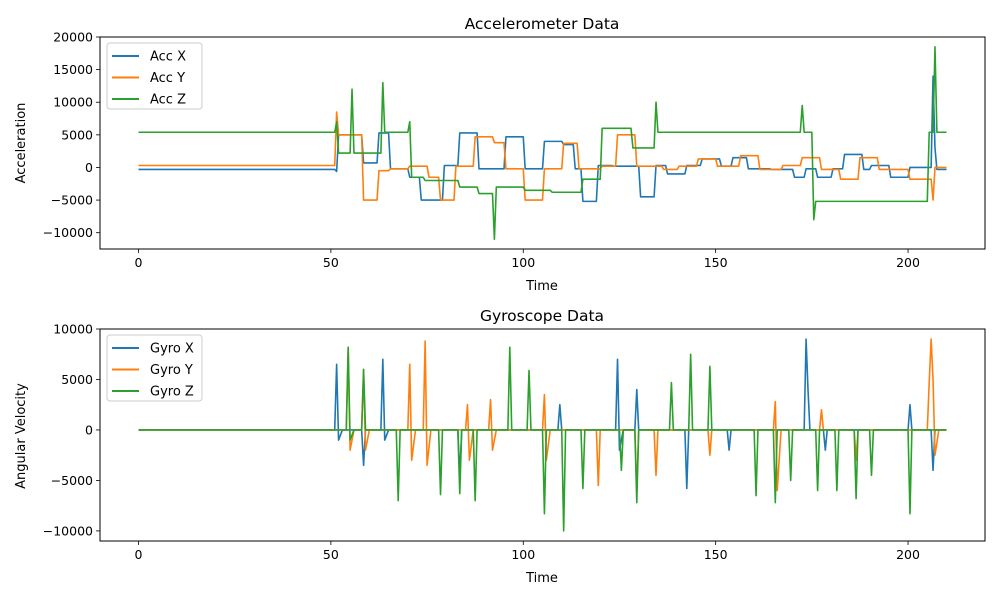  Describe the element at coordinates (331, 554) in the screenshot. I see `gyroscope-x-tick-label: 50` at that location.